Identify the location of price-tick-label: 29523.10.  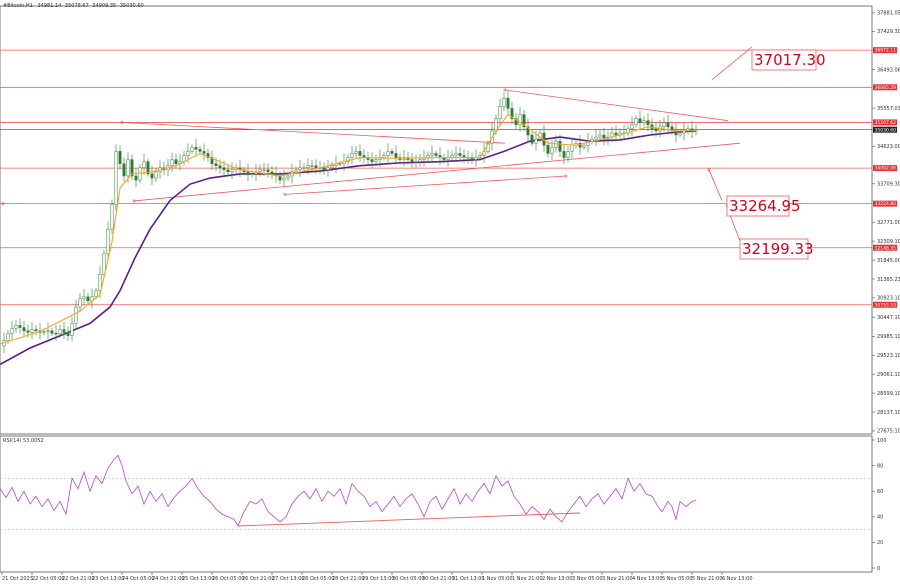
(888, 356).